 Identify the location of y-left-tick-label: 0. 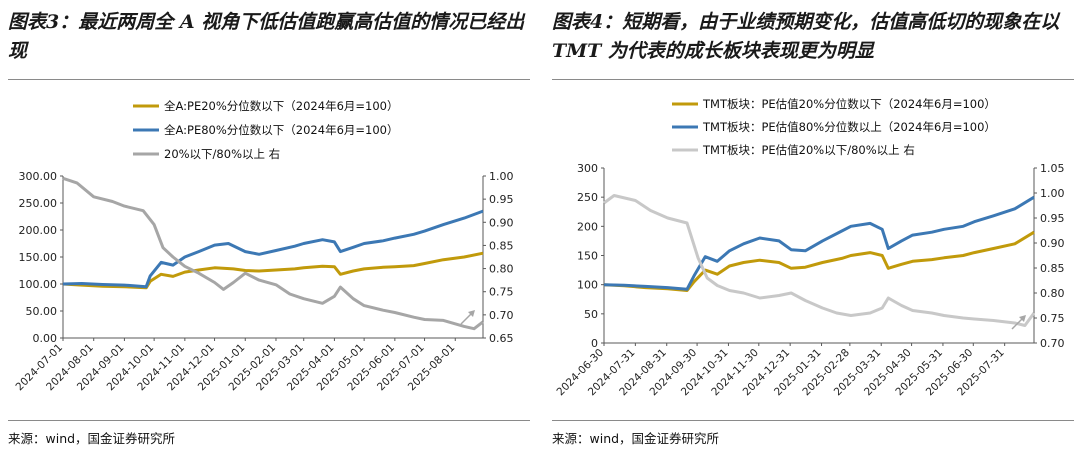
(594, 343).